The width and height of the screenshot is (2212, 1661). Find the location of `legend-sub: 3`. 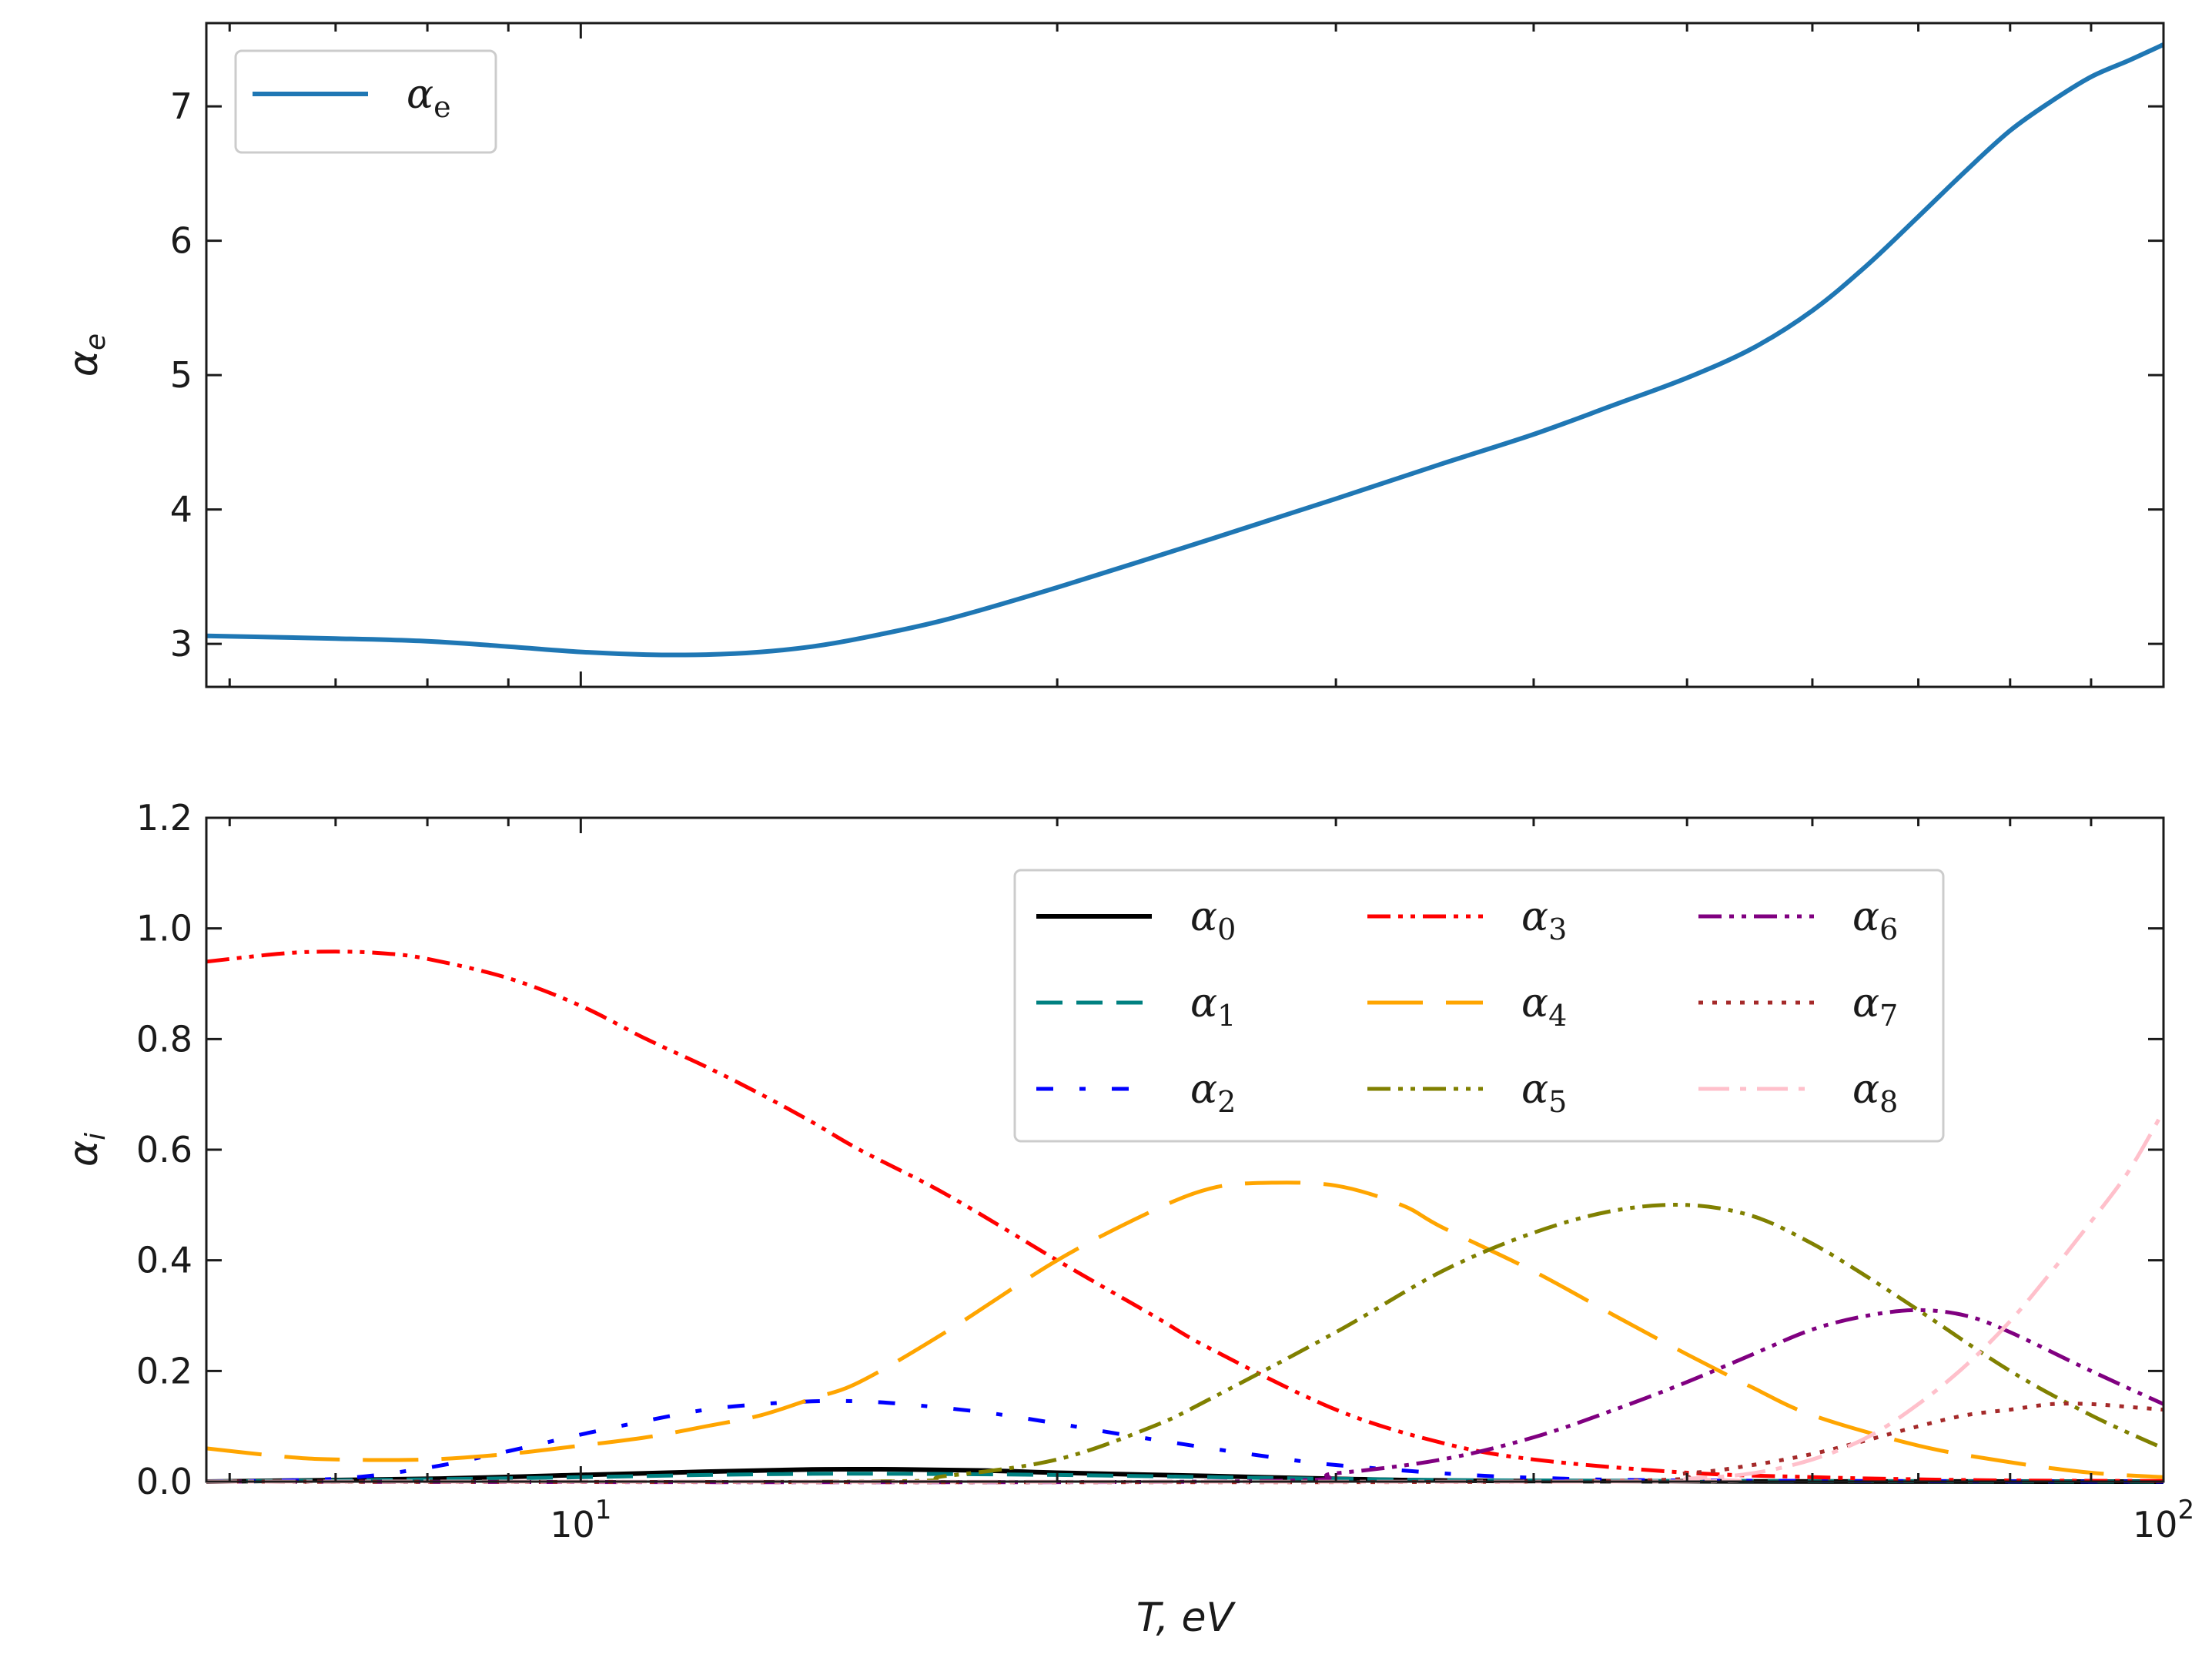

legend-sub: 3 is located at coordinates (1557, 929).